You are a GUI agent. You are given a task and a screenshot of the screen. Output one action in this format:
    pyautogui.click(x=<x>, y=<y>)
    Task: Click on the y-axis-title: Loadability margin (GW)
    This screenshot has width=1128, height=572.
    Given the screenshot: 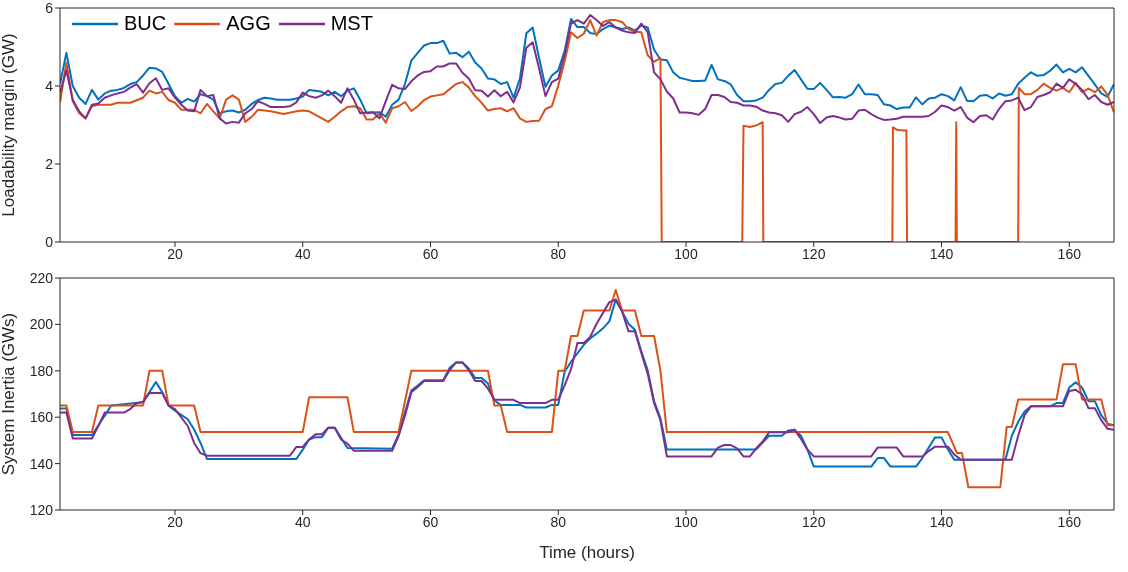 What is the action you would take?
    pyautogui.click(x=9, y=125)
    